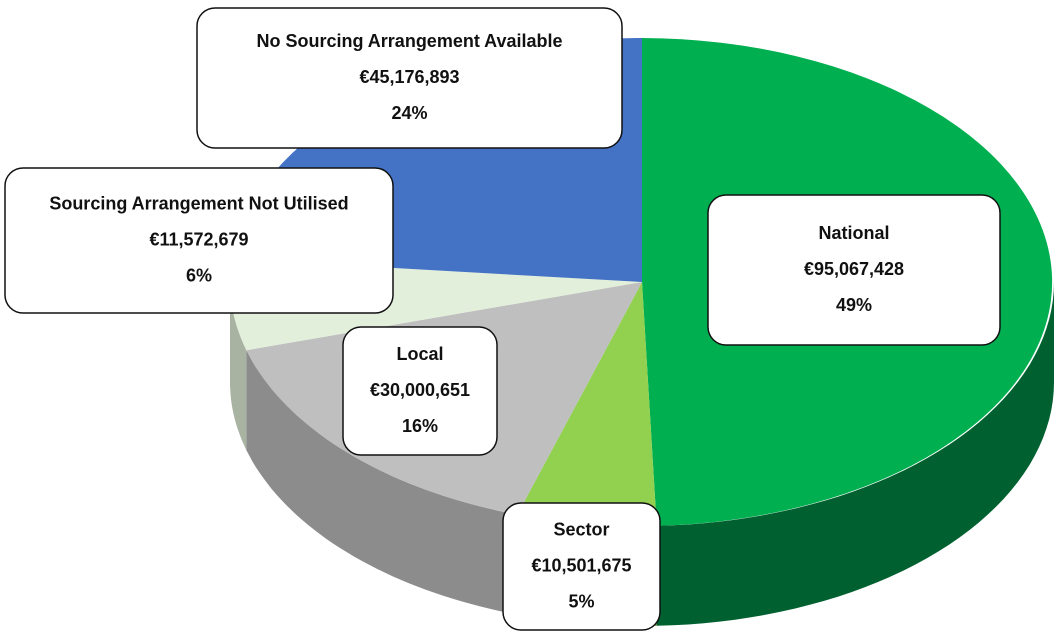 The image size is (1054, 634). Describe the element at coordinates (581, 601) in the screenshot. I see `label-percent: 5%` at that location.